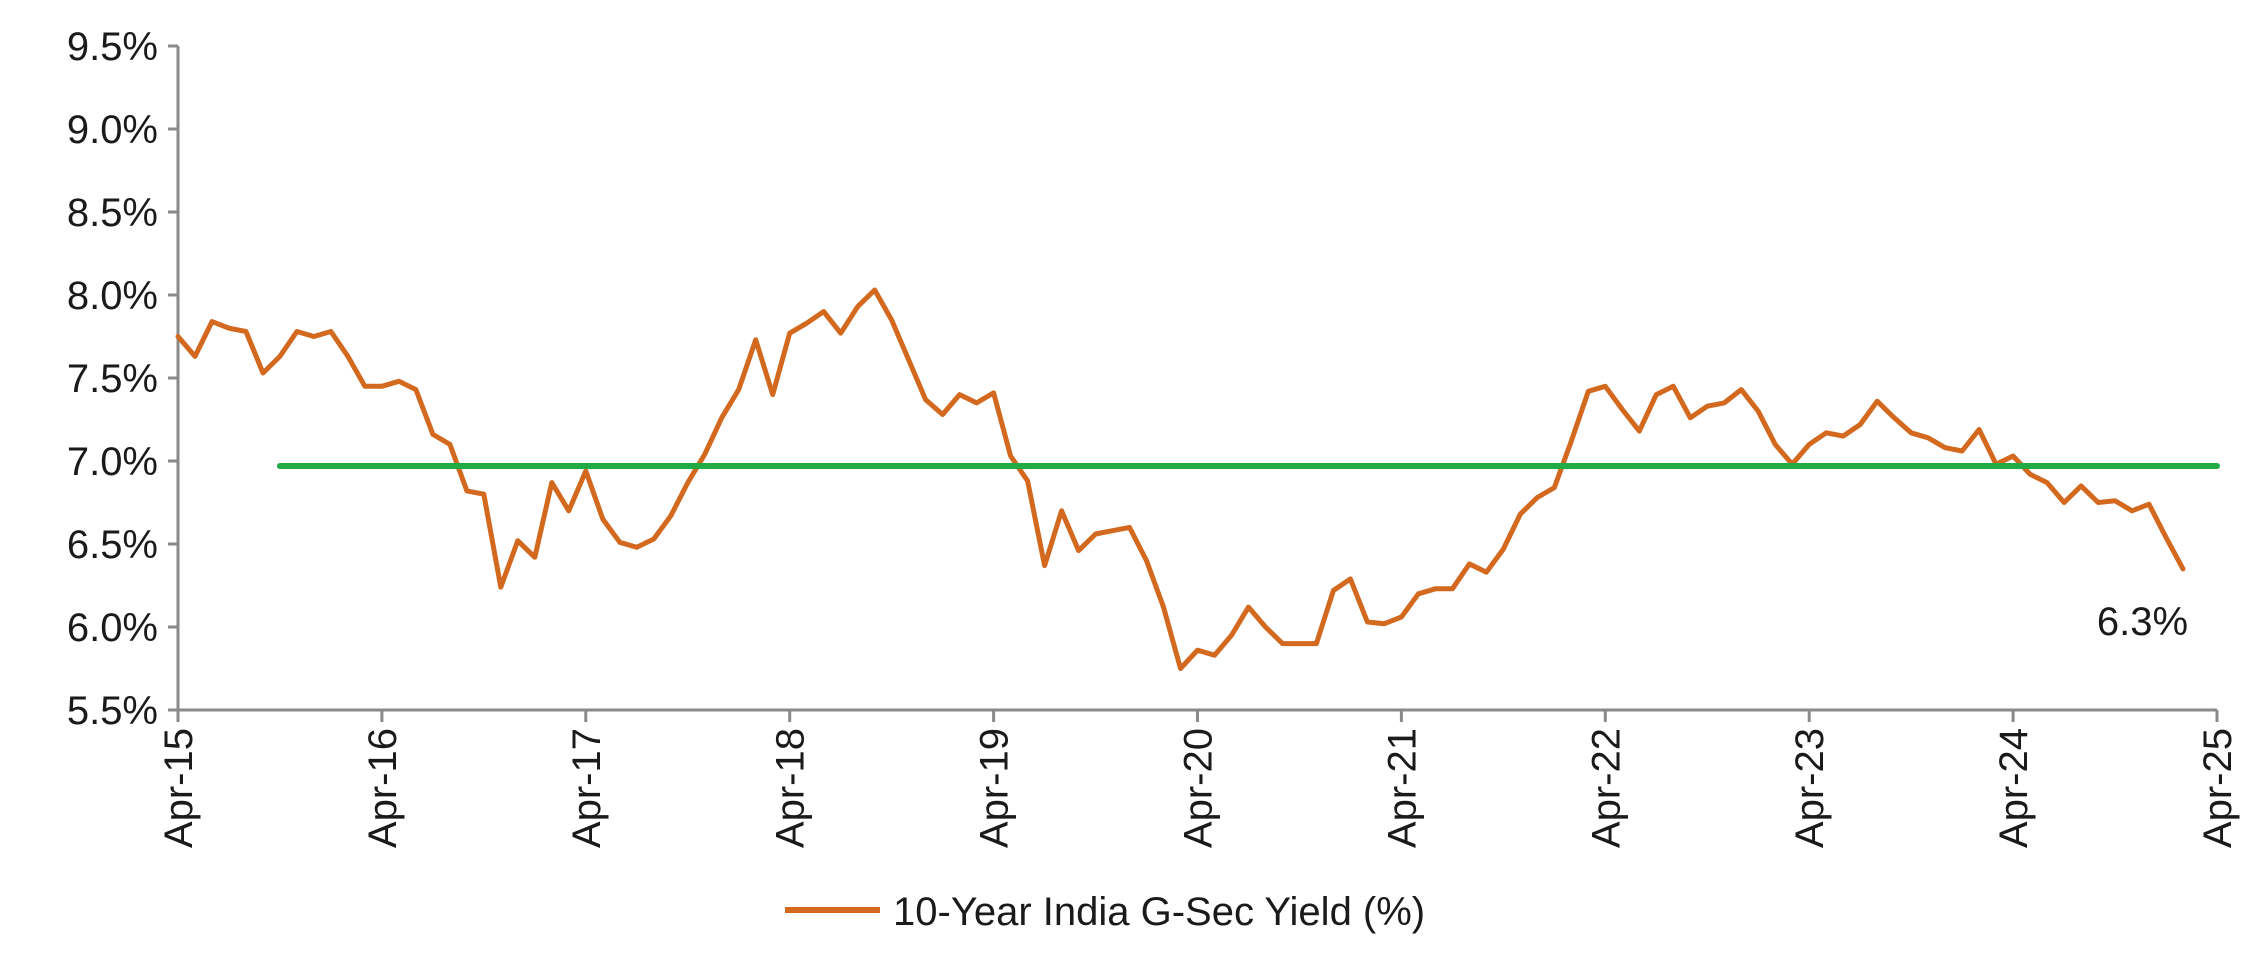 The width and height of the screenshot is (2257, 973). What do you see at coordinates (1159, 912) in the screenshot?
I see `legend-label: 10-Year India G-Sec Yield (%)` at bounding box center [1159, 912].